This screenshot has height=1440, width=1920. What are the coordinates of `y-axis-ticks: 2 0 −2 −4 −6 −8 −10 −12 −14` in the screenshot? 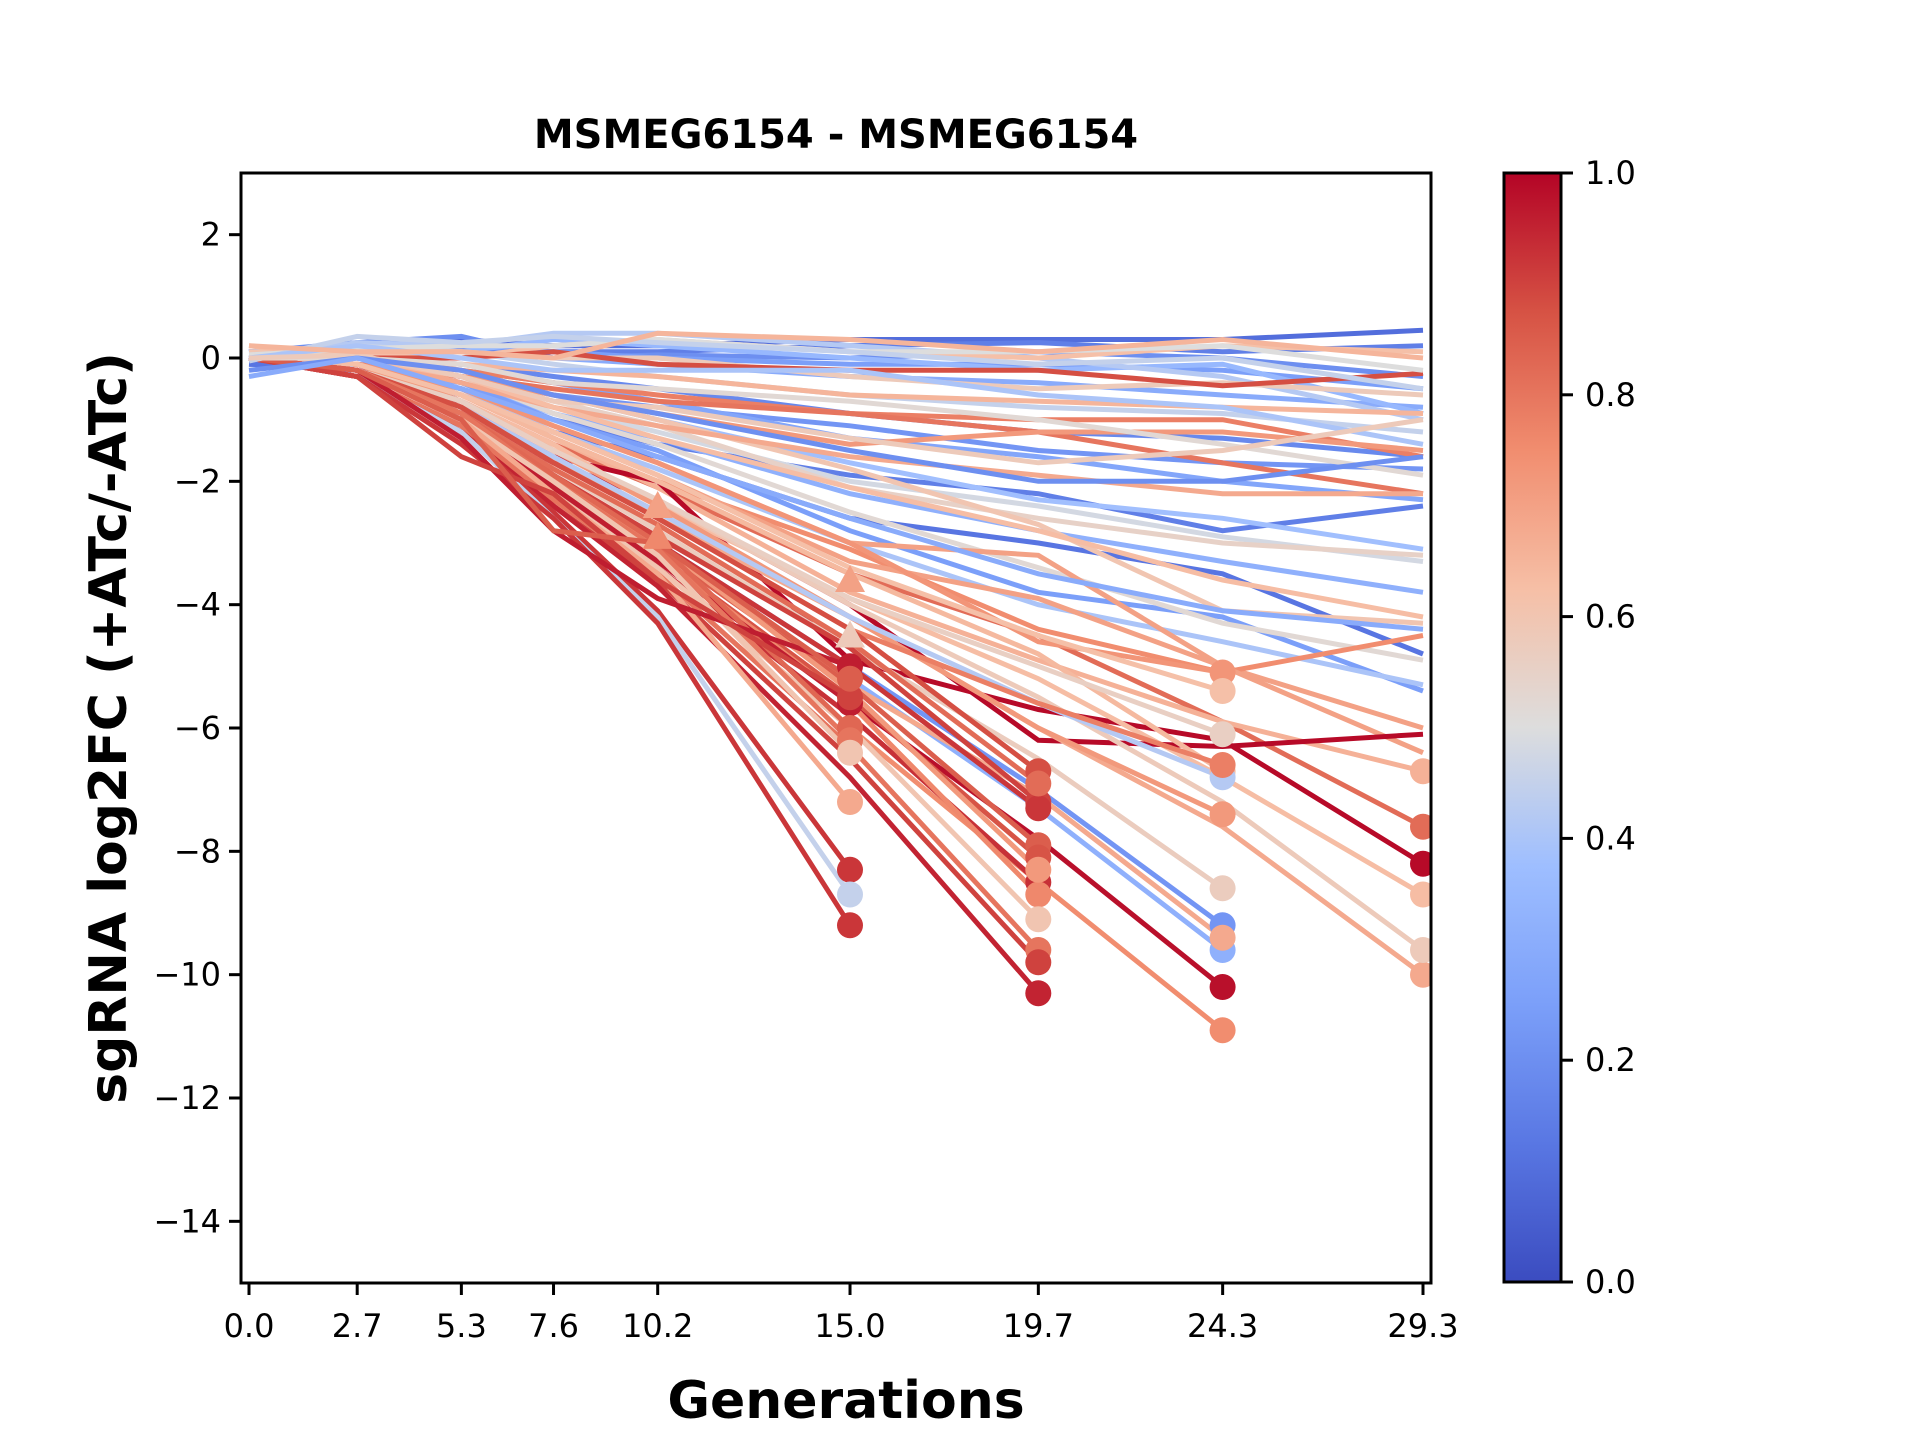 It's located at (197, 728).